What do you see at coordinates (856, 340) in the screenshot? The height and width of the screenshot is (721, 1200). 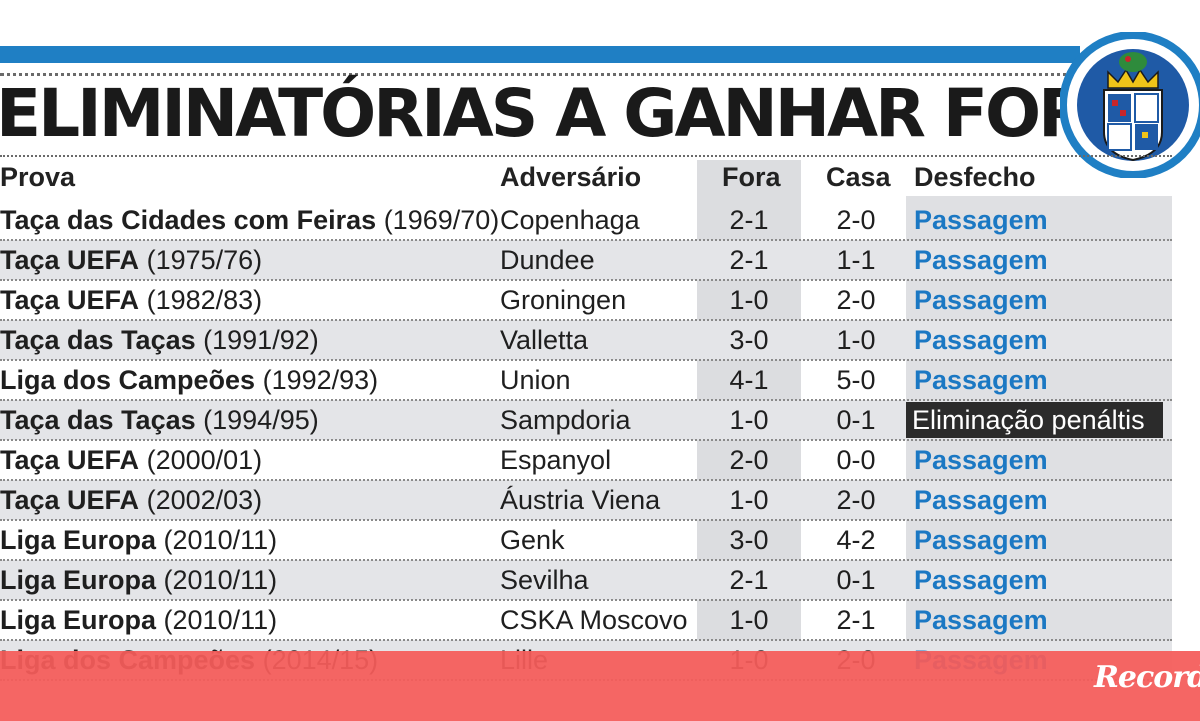 I see `casa-score-cell: 1-0` at bounding box center [856, 340].